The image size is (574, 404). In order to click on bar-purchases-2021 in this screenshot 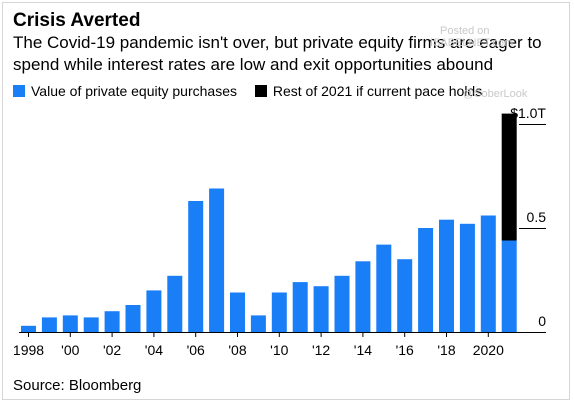, I will do `click(509, 286)`.